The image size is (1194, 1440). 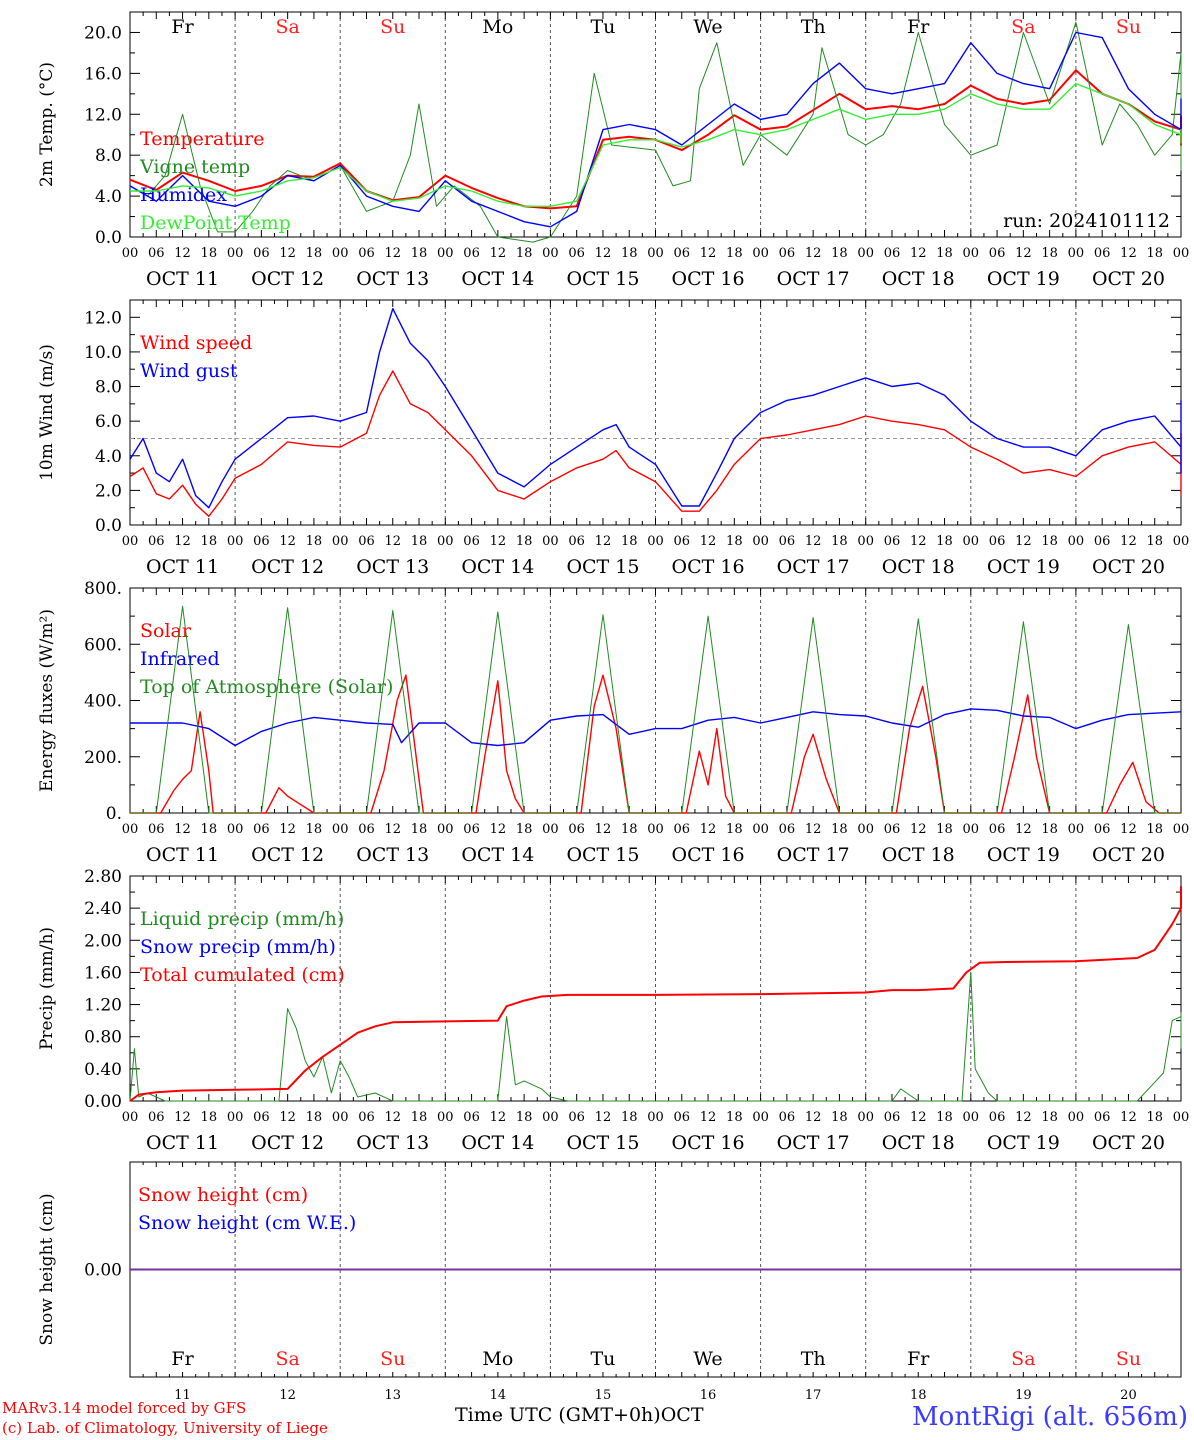 I want to click on legend-entry: Vigne temp, so click(x=194, y=167).